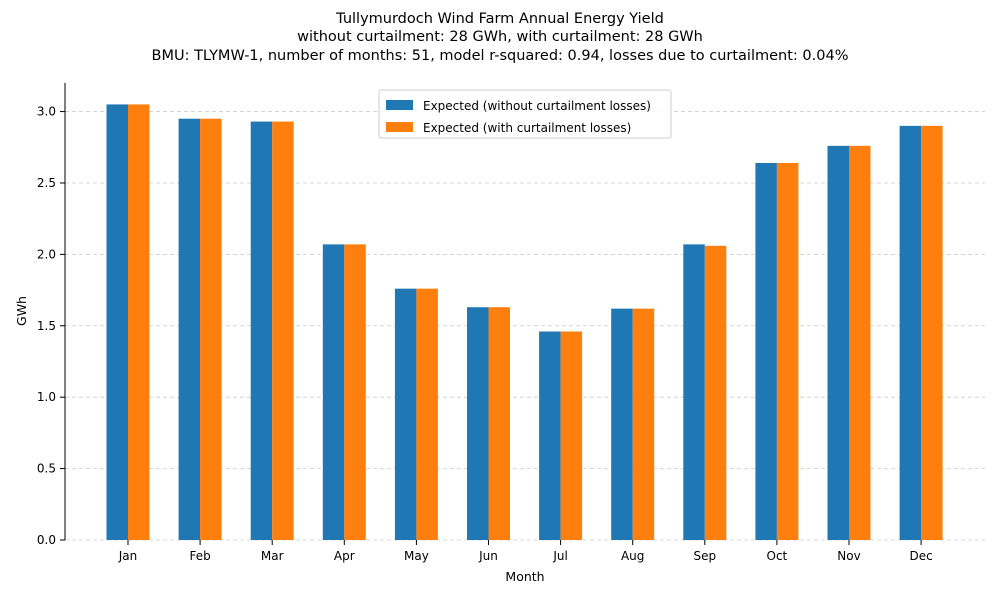  Describe the element at coordinates (139, 322) in the screenshot. I see `bar-with-curtailment-jan` at that location.